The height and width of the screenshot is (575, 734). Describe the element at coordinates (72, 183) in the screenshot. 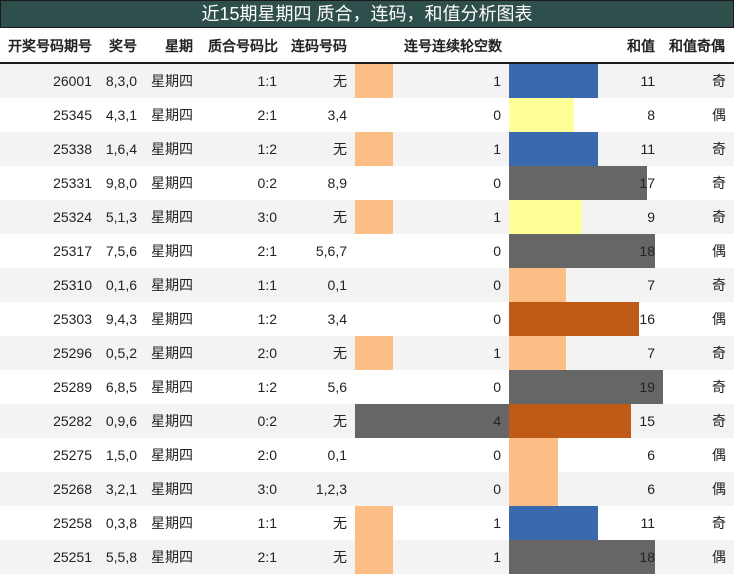

I see `issue-cell: 25331` at that location.